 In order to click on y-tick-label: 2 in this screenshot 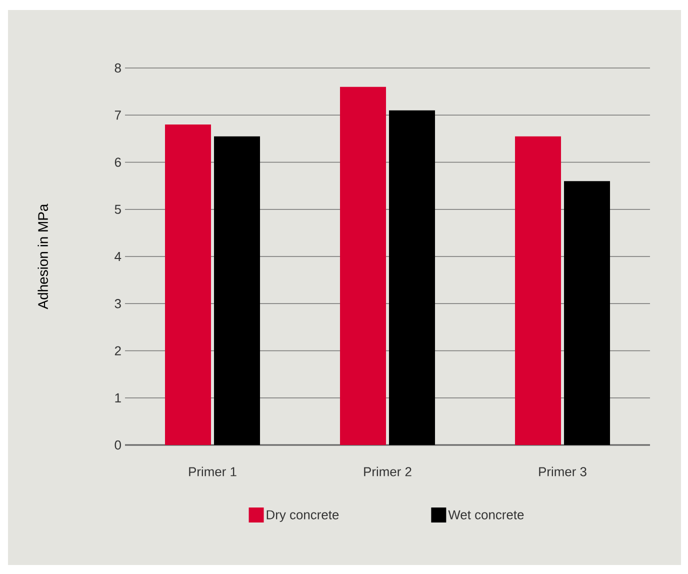, I will do `click(117, 351)`.